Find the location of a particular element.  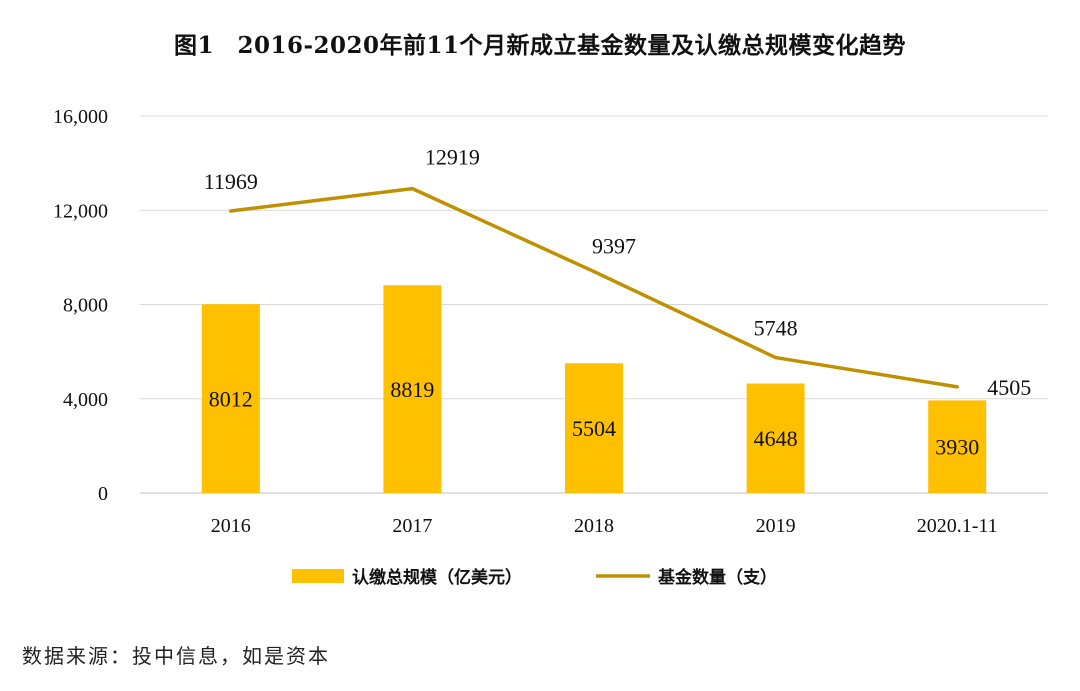

y-tick-label: 16,000 is located at coordinates (80, 117).